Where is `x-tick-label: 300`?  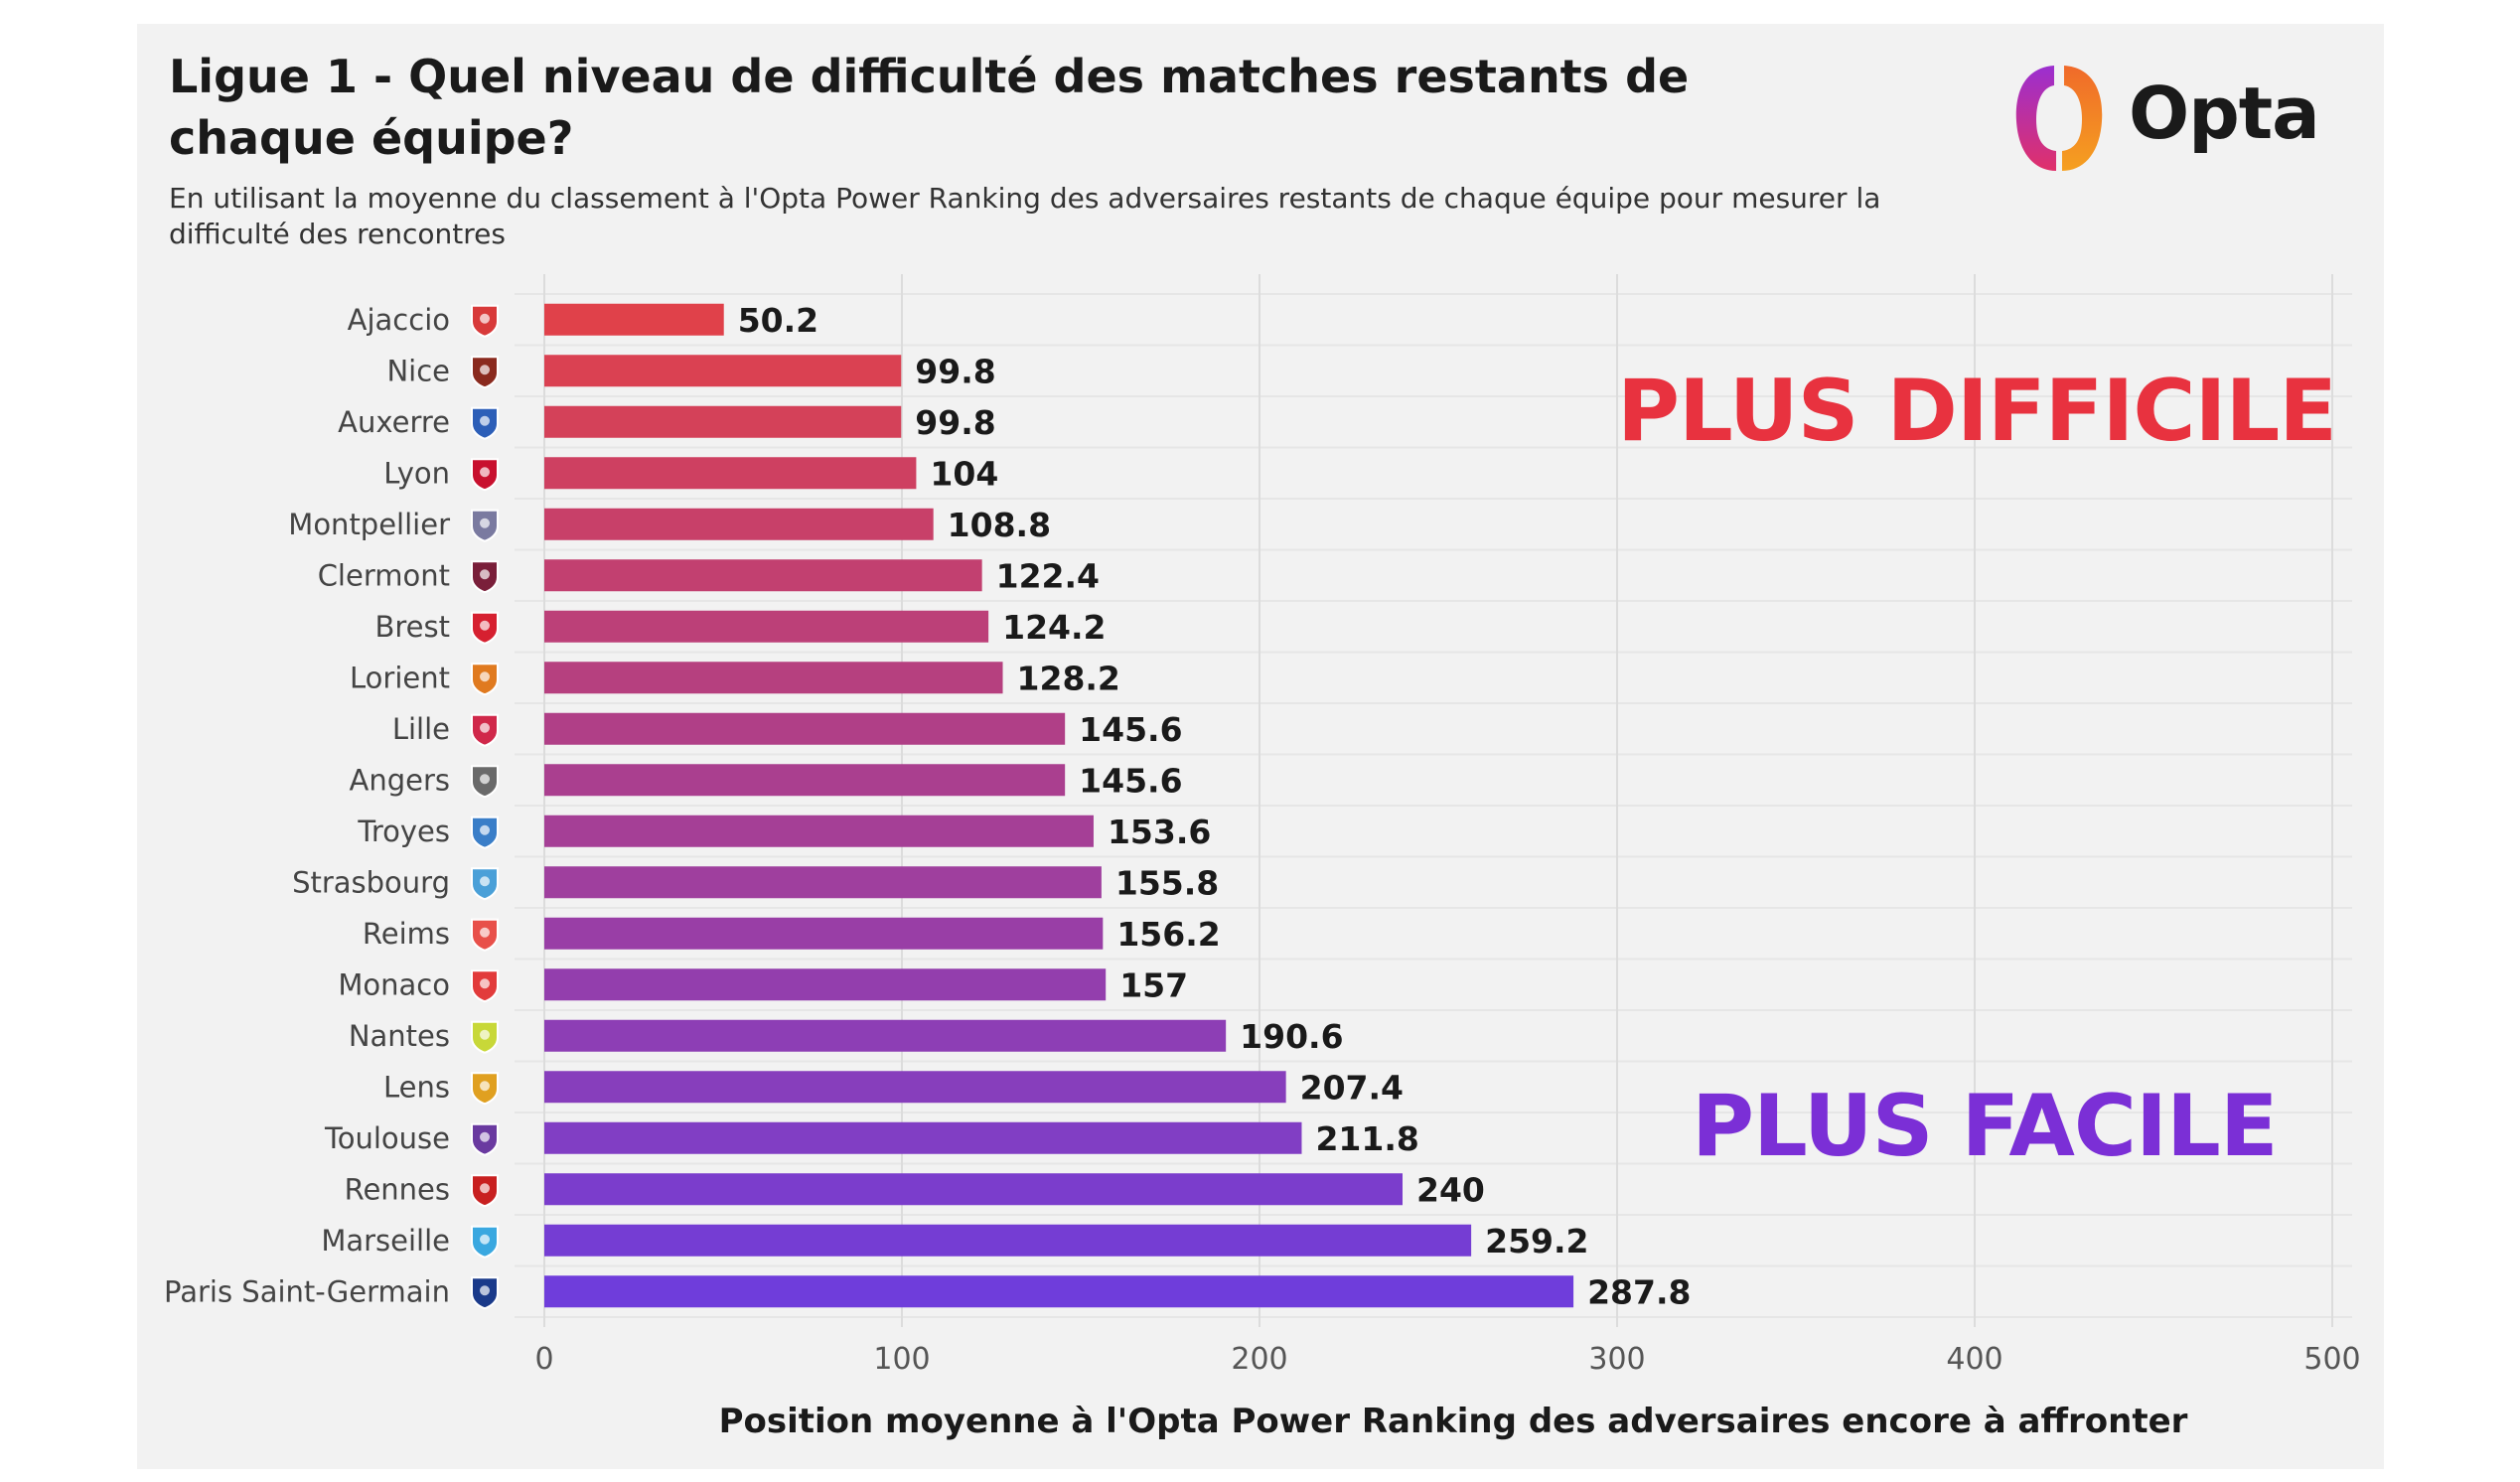 x-tick-label: 300 is located at coordinates (1616, 1359).